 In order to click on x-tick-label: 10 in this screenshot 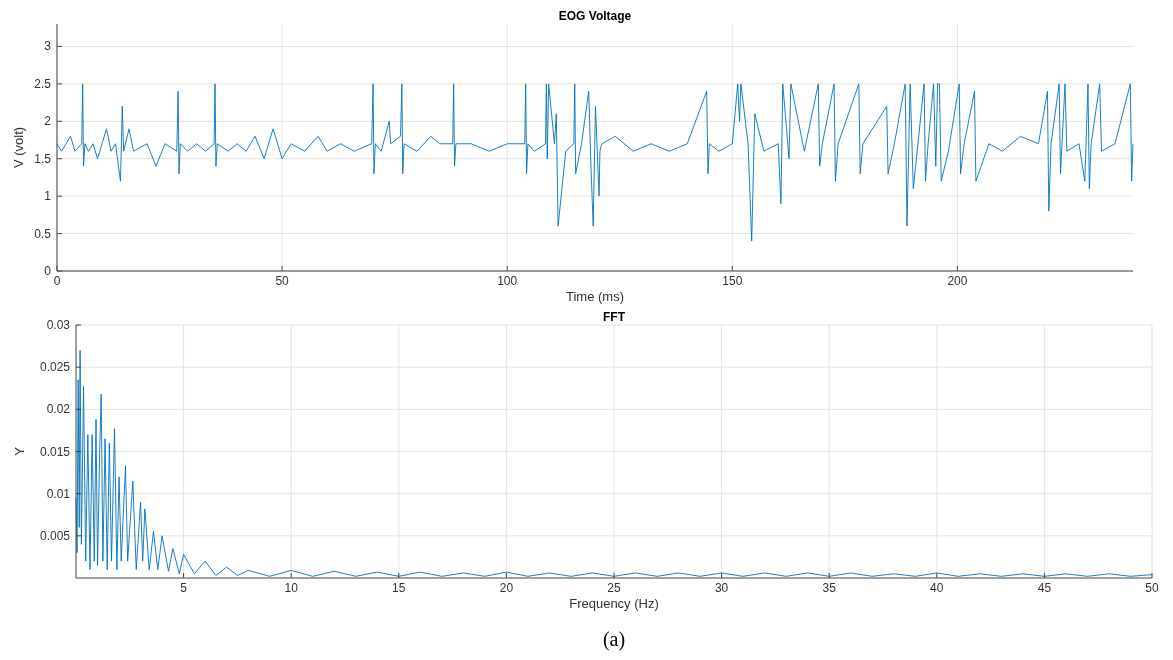, I will do `click(291, 588)`.